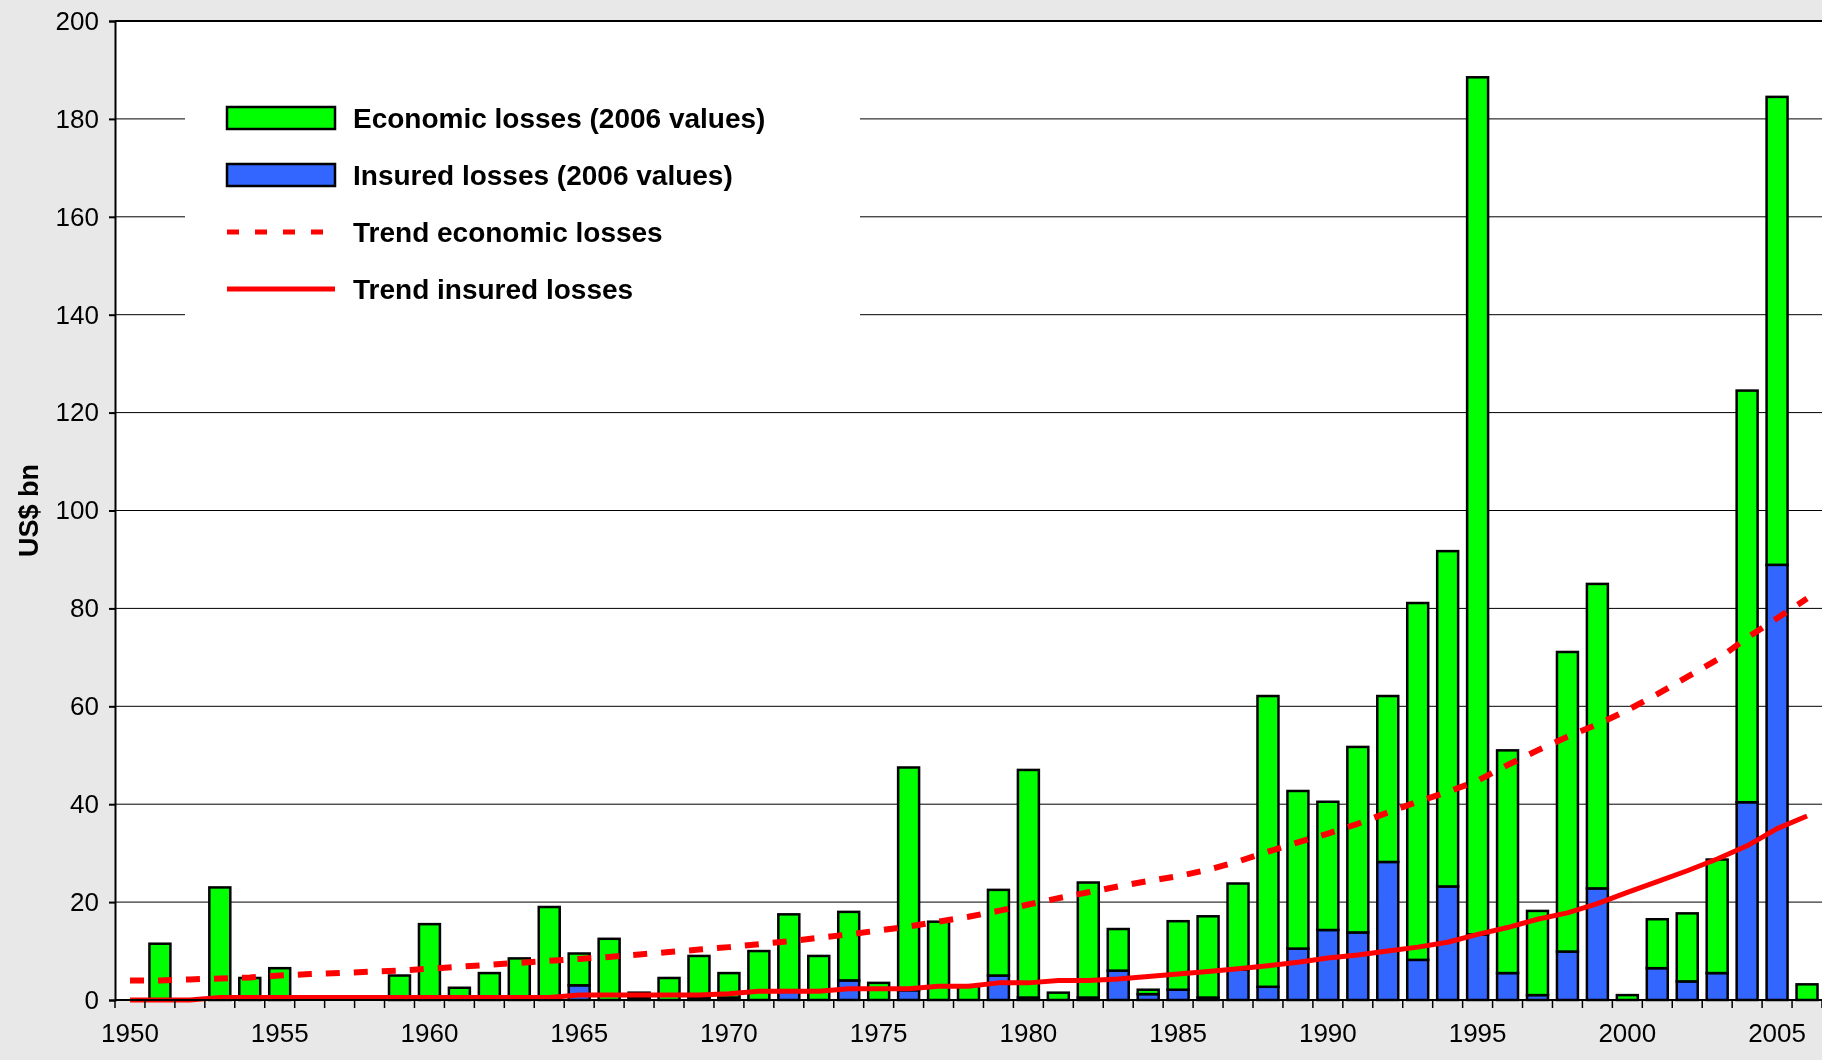 The image size is (1822, 1060). What do you see at coordinates (77, 314) in the screenshot?
I see `y-tick-label: 140` at bounding box center [77, 314].